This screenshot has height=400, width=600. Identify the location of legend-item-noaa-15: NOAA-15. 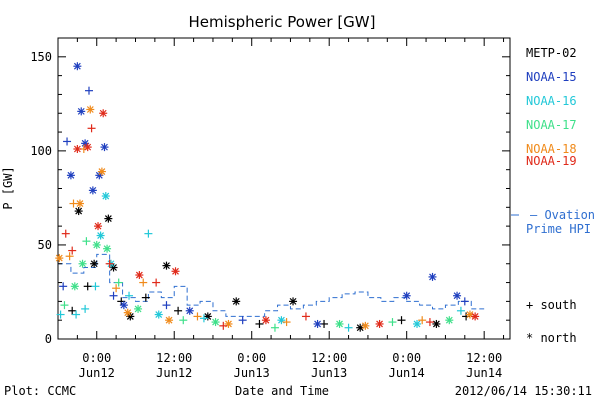
(551, 77).